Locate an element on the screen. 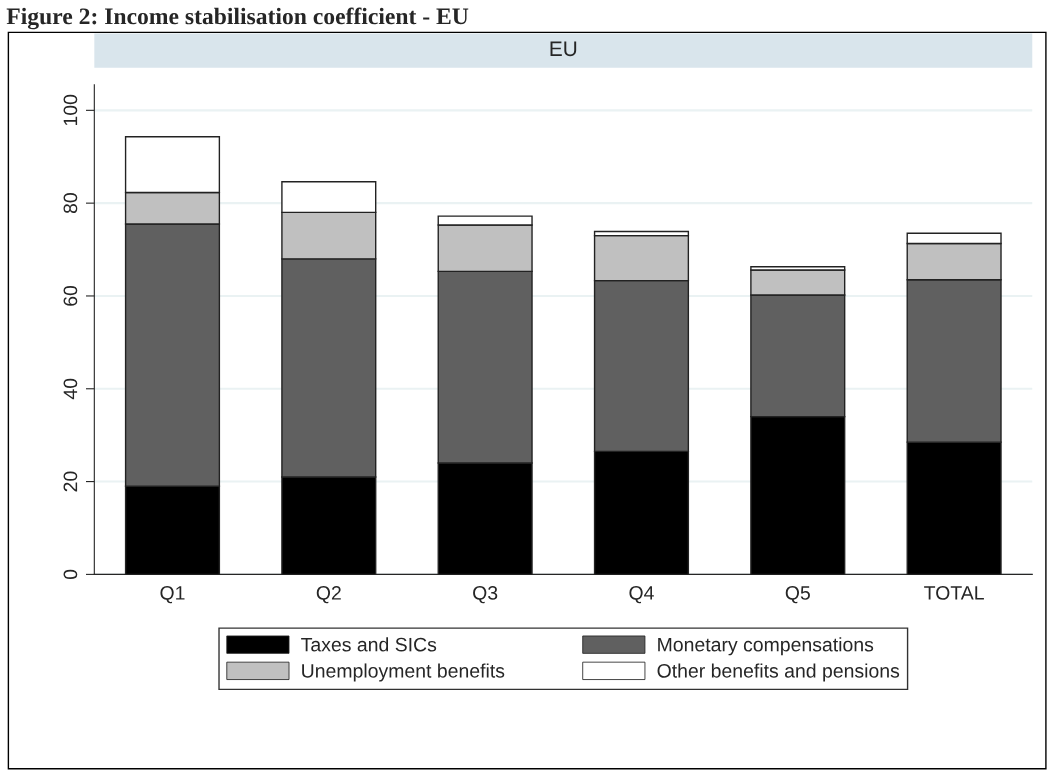 The height and width of the screenshot is (771, 1048). chart-title: Figure 2: Income stabilisation coefficient - EU is located at coordinates (237, 18).